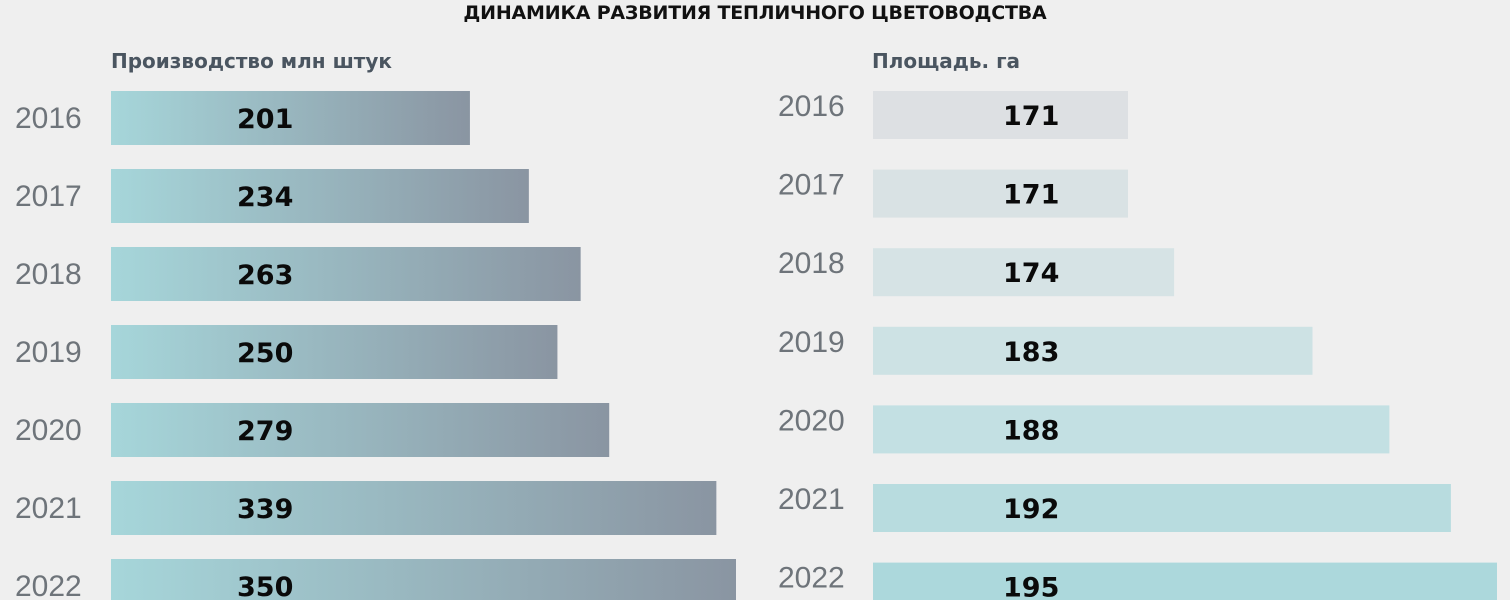  Describe the element at coordinates (1185, 581) in the screenshot. I see `area-bar-2022` at that location.